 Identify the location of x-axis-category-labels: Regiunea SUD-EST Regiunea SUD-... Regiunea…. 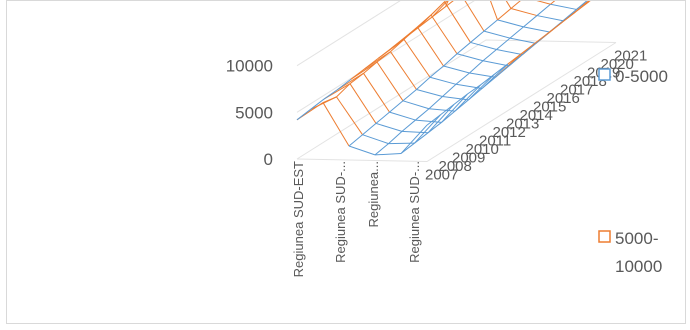
(356, 219).